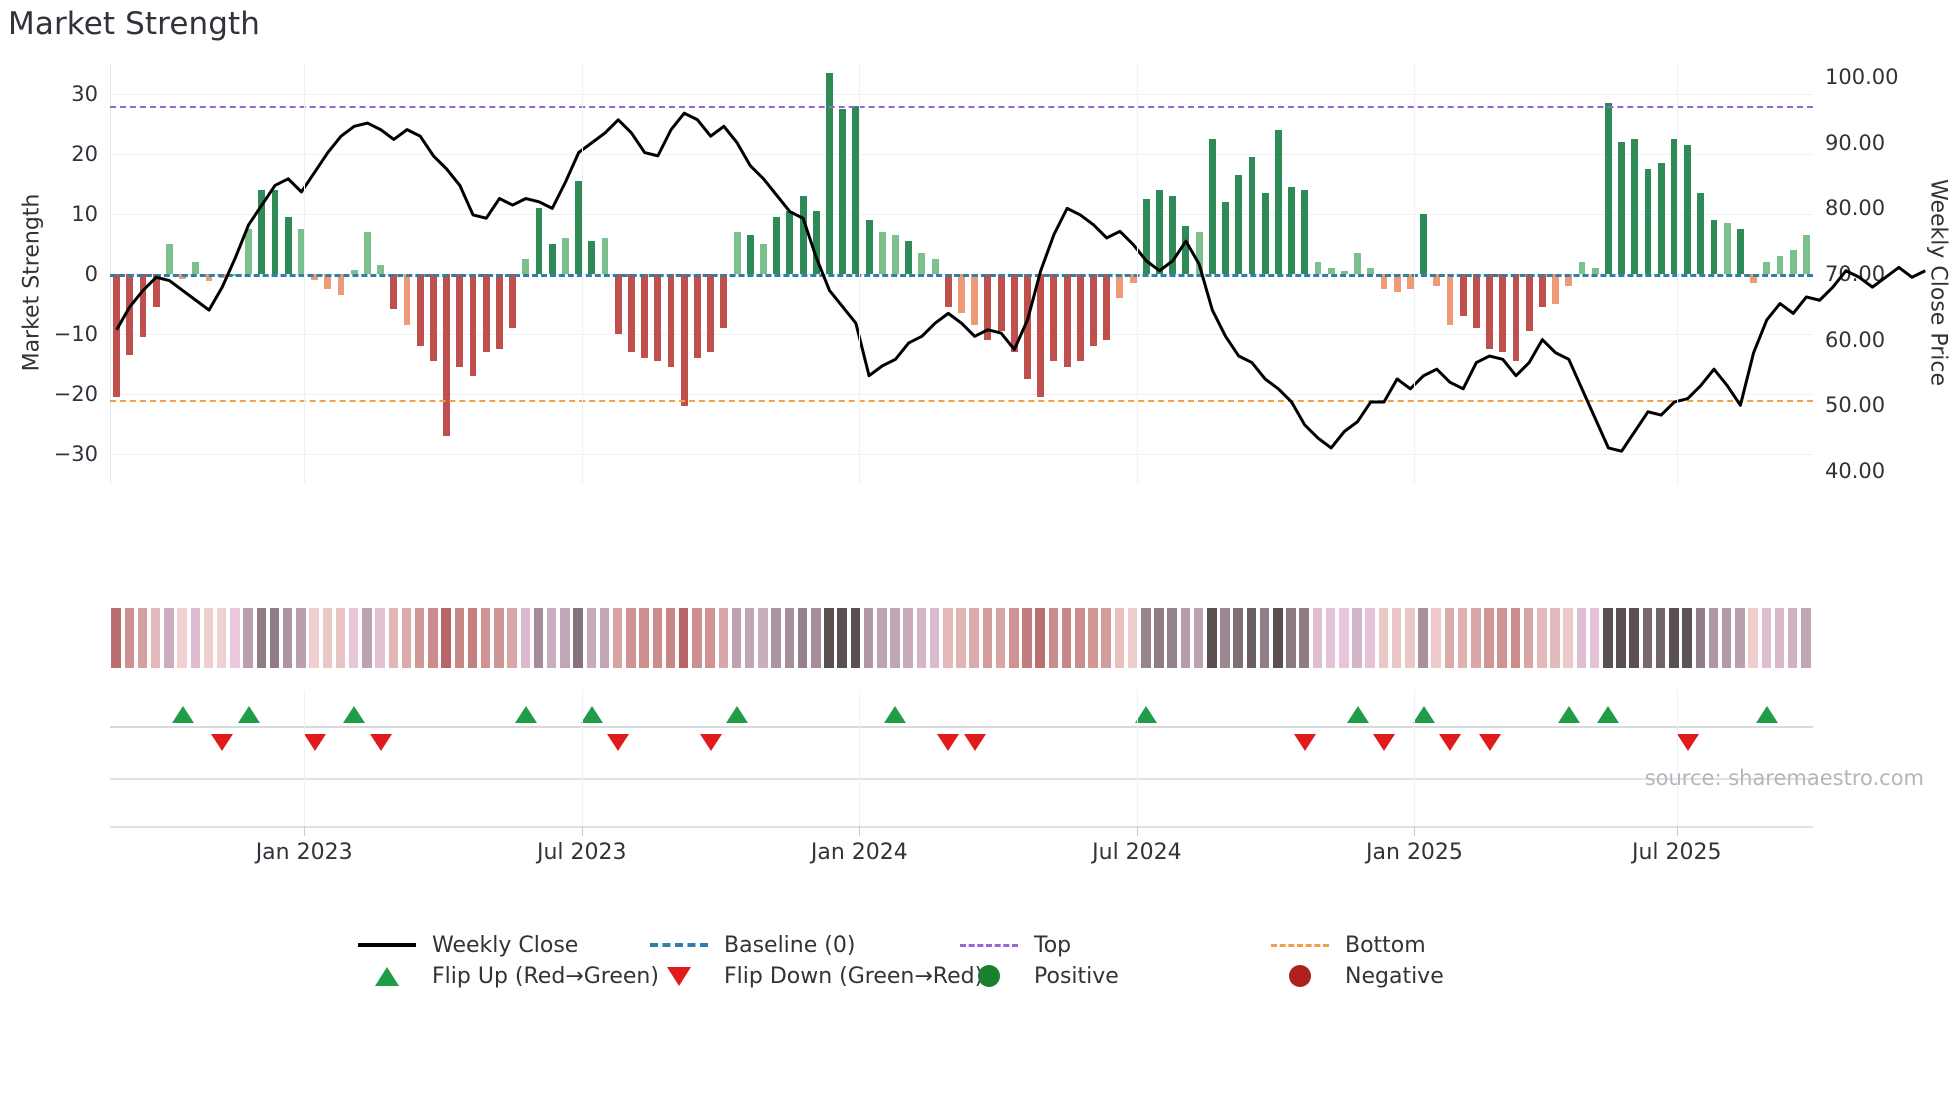  What do you see at coordinates (1038, 976) in the screenshot?
I see `legend-item: Positive` at bounding box center [1038, 976].